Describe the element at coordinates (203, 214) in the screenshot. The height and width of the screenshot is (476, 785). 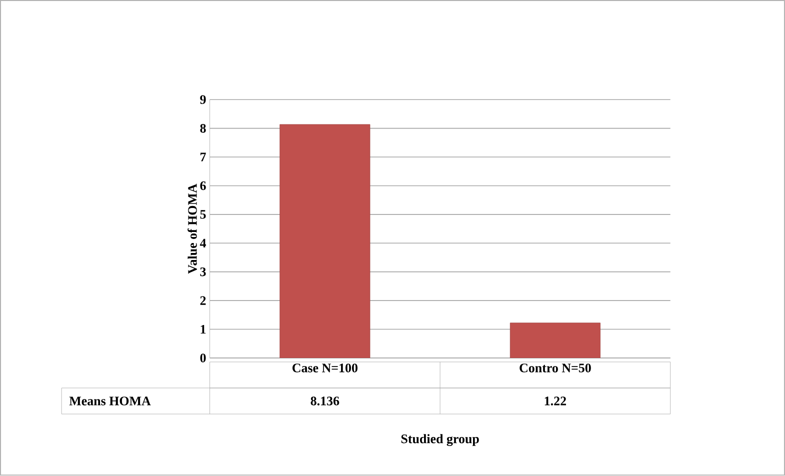
I see `y-tick-label: 5` at that location.